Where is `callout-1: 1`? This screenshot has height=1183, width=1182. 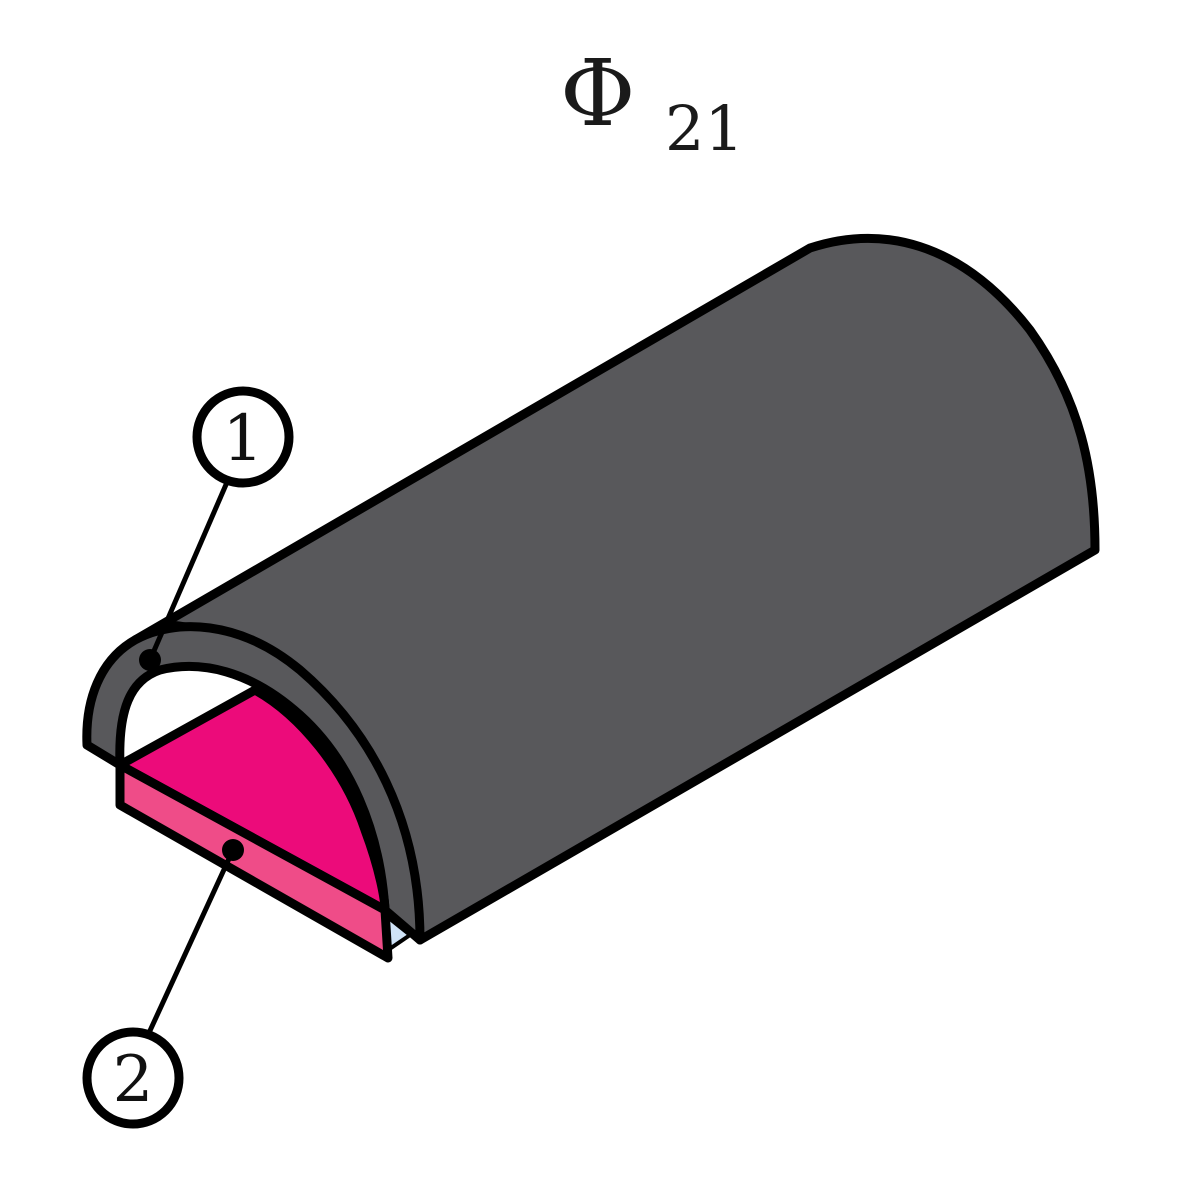
callout-1: 1 is located at coordinates (216, 528).